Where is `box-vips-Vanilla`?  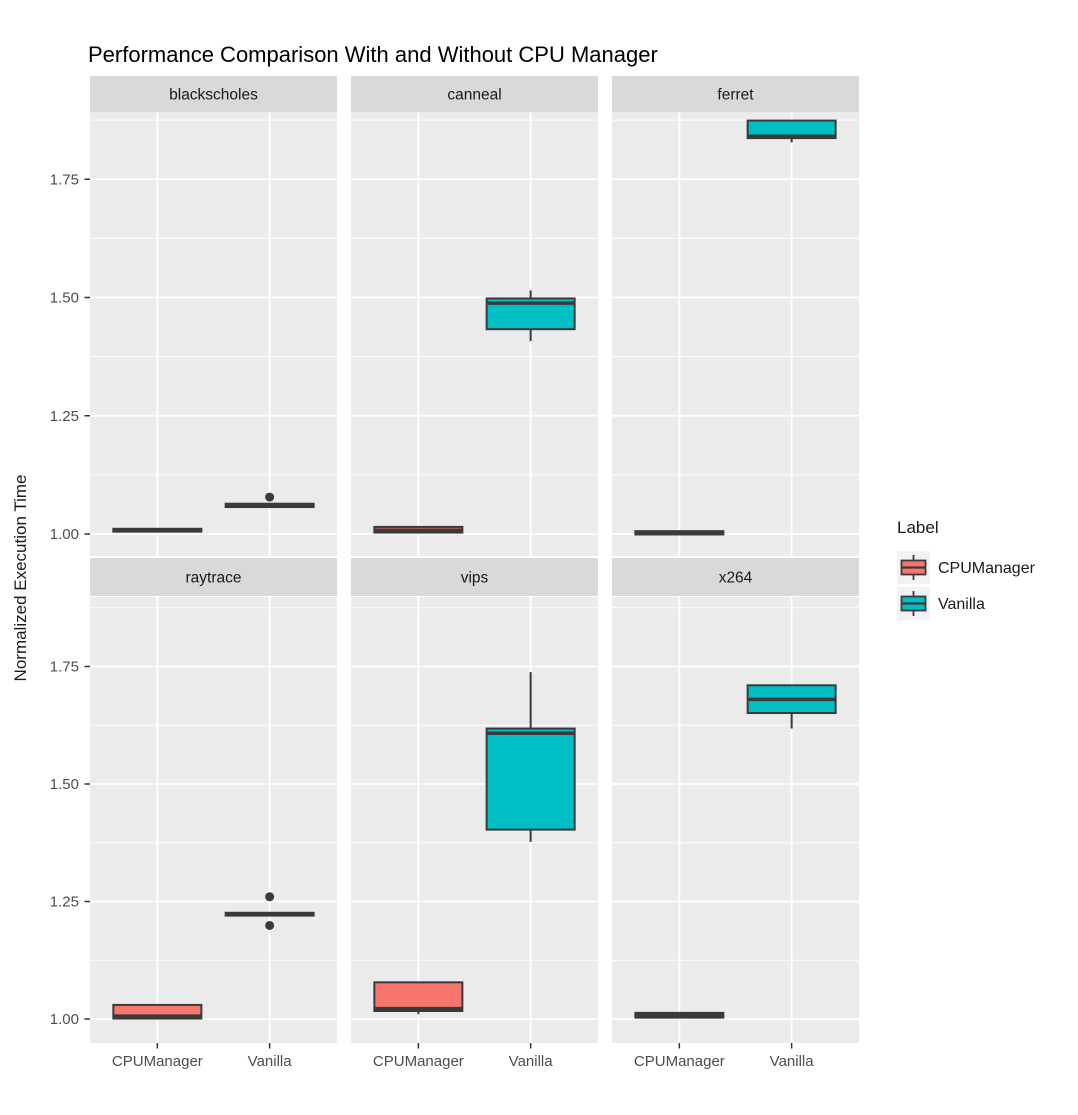 box-vips-Vanilla is located at coordinates (530, 757).